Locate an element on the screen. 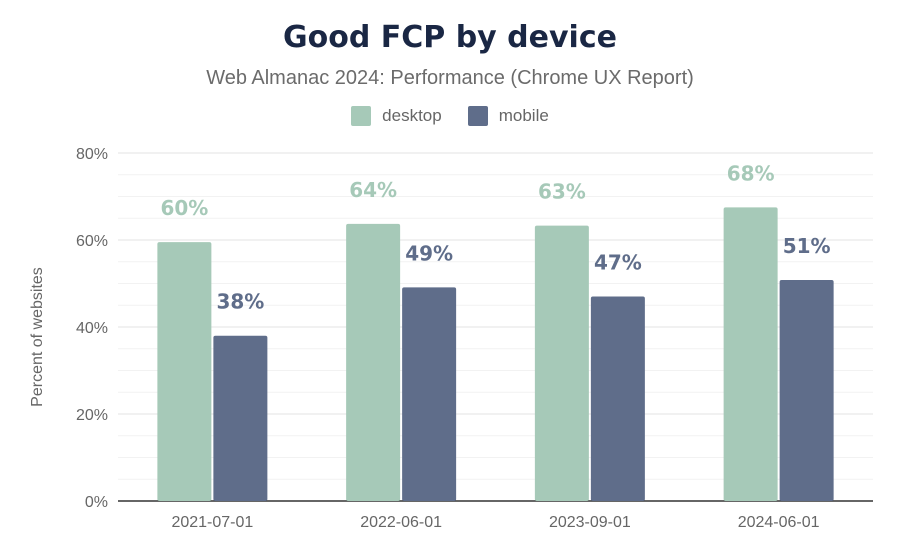 This screenshot has height=556, width=900. y-tick-label: 0% is located at coordinates (96, 502).